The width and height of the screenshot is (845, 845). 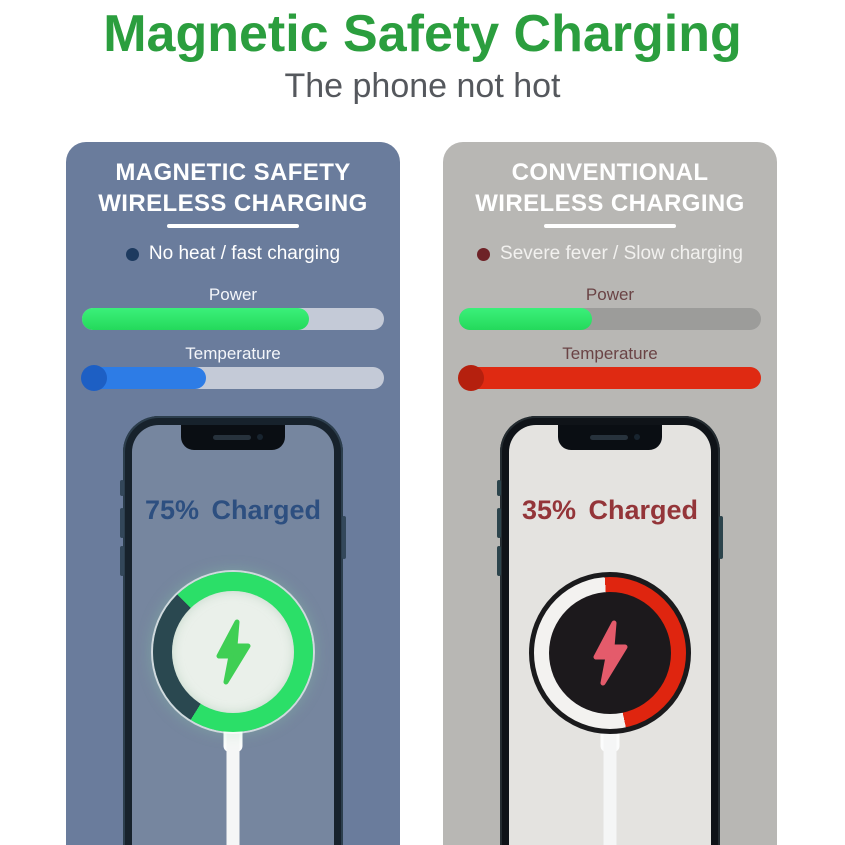 What do you see at coordinates (621, 254) in the screenshot?
I see `bullet-text: Severe fever / Slow charging` at bounding box center [621, 254].